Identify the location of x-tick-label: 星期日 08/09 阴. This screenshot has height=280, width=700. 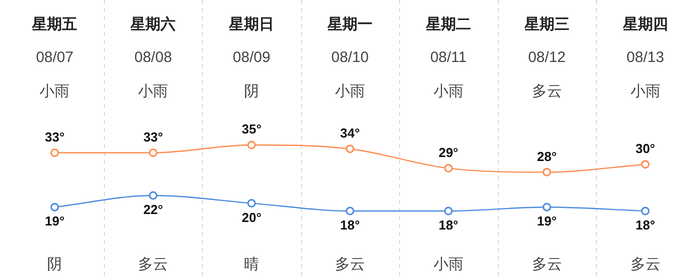
(251, 58).